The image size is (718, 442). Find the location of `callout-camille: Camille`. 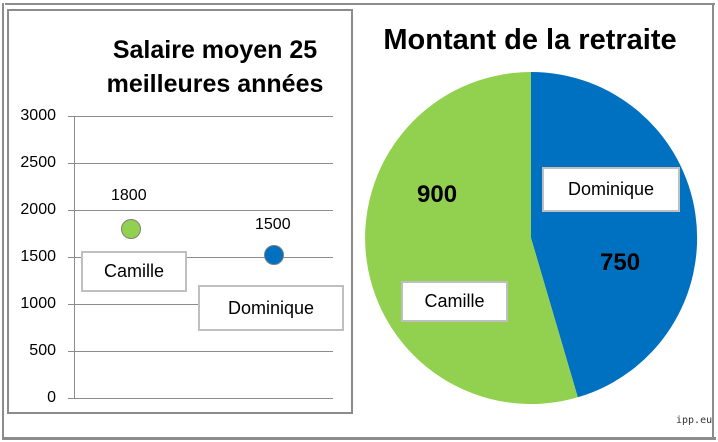

callout-camille: Camille is located at coordinates (134, 271).